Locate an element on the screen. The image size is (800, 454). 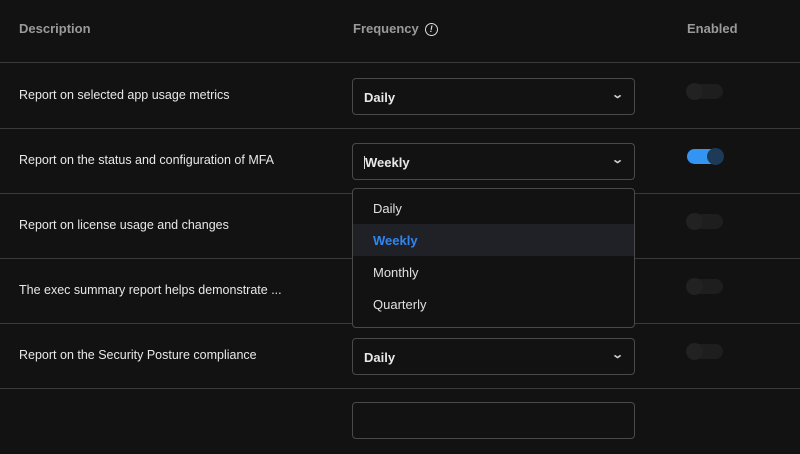
option-quarterly: Quarterly is located at coordinates (400, 304).